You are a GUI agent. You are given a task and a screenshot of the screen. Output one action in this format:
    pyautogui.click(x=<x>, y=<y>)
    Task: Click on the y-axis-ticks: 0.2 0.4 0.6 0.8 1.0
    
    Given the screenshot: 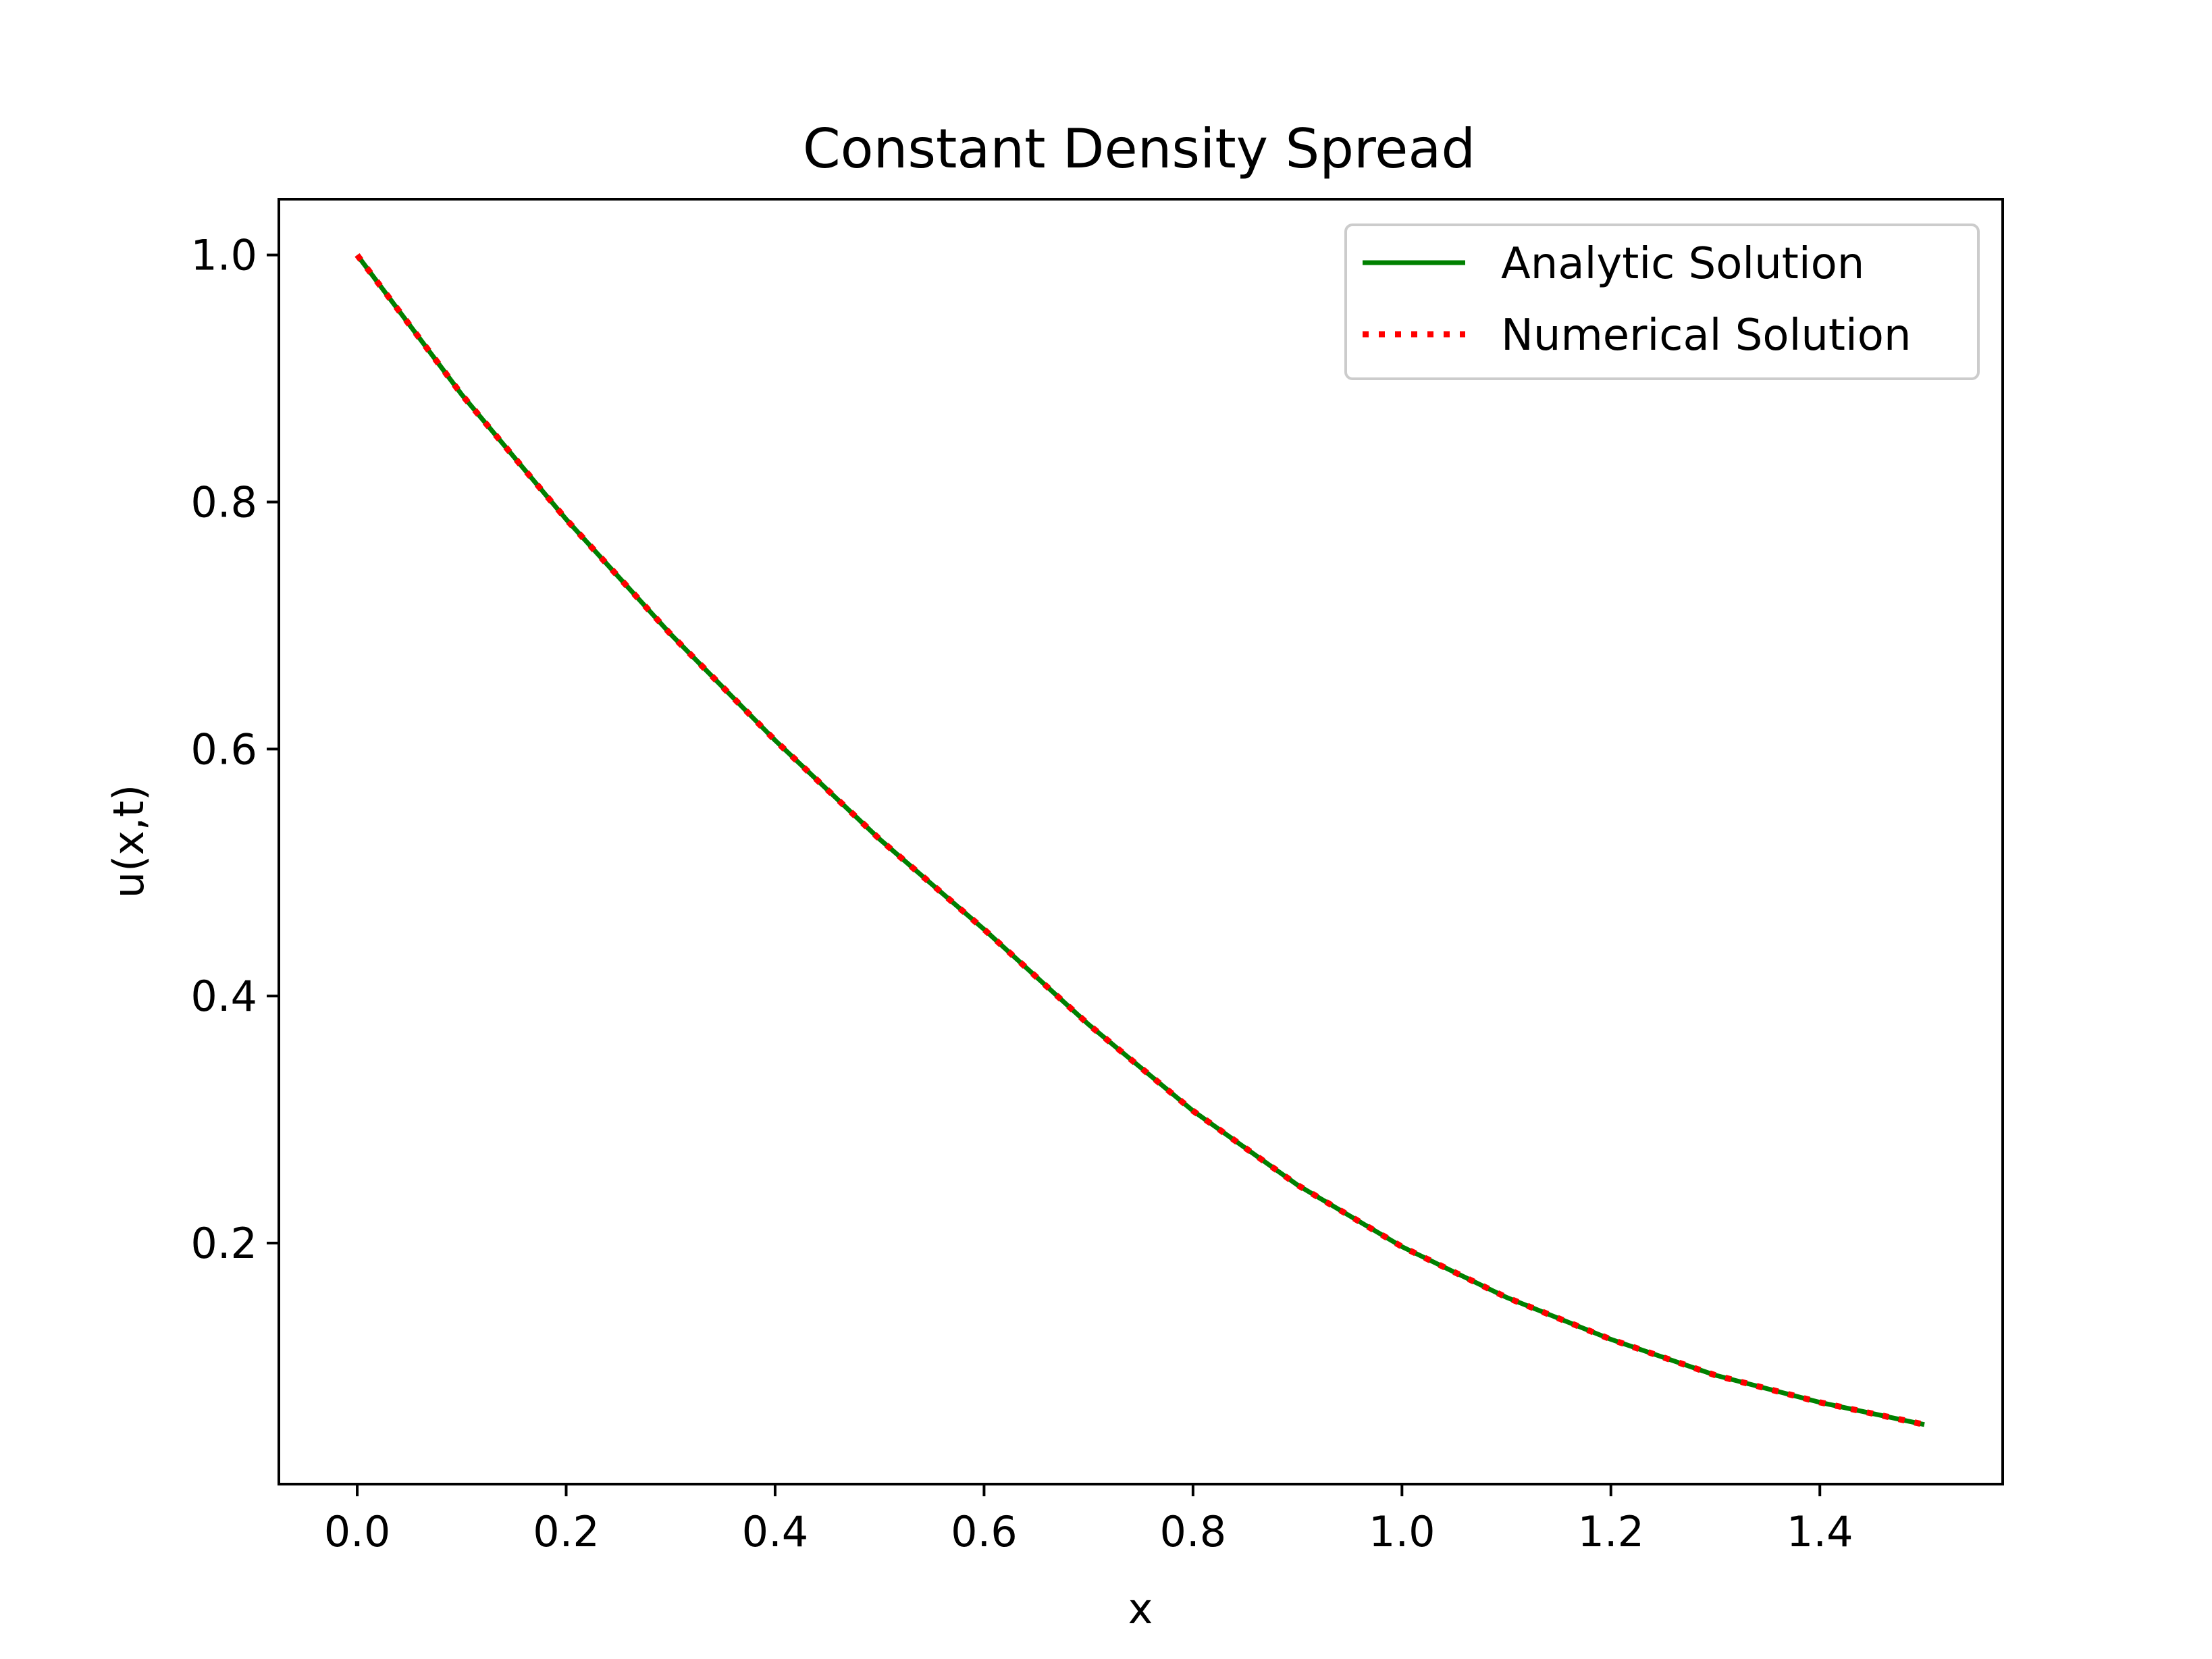 What is the action you would take?
    pyautogui.click(x=234, y=749)
    